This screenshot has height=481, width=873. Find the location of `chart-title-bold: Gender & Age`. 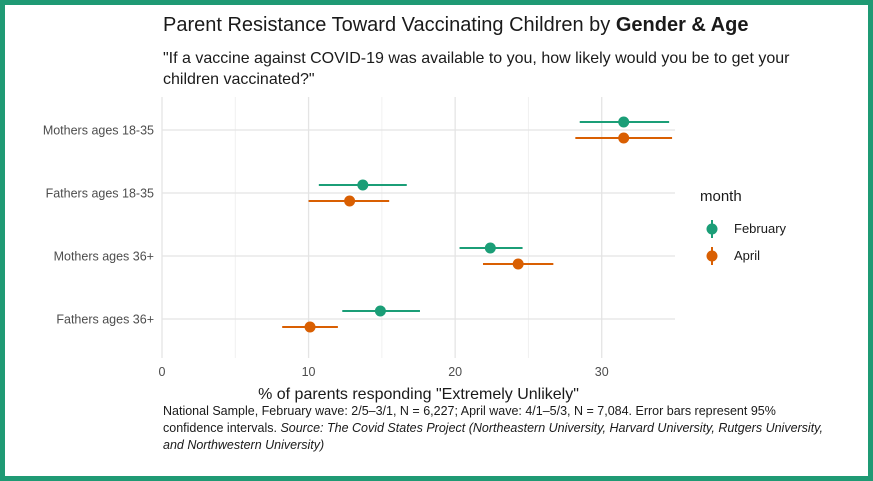

chart-title-bold: Gender & Age is located at coordinates (682, 25).